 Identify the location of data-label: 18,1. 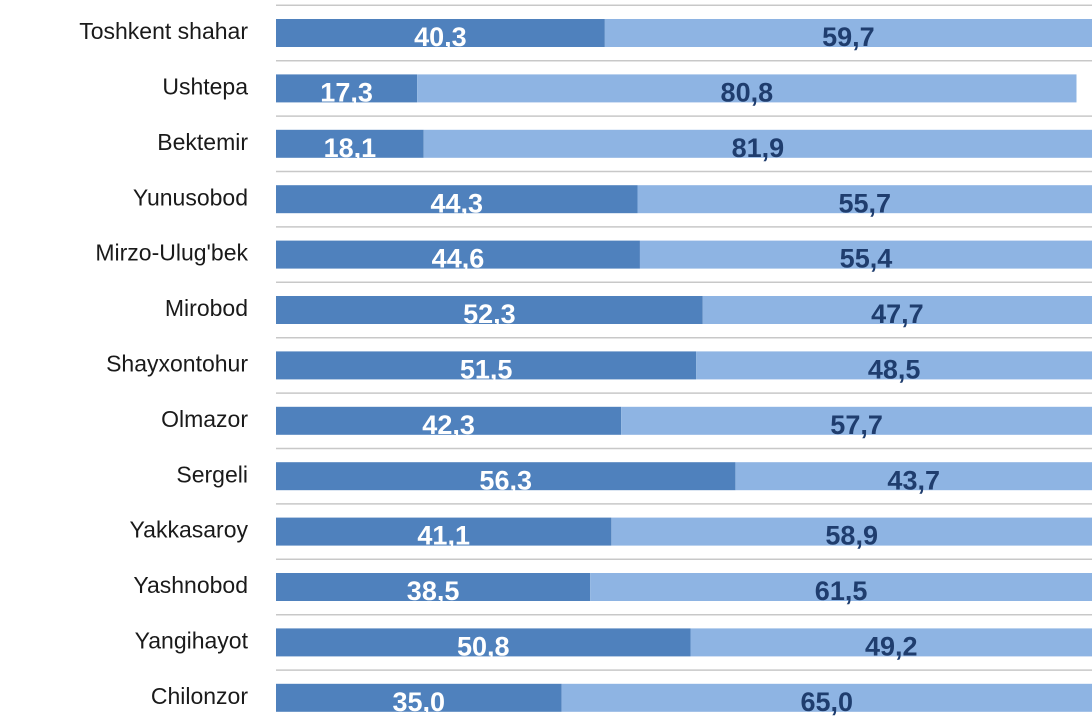
(350, 148).